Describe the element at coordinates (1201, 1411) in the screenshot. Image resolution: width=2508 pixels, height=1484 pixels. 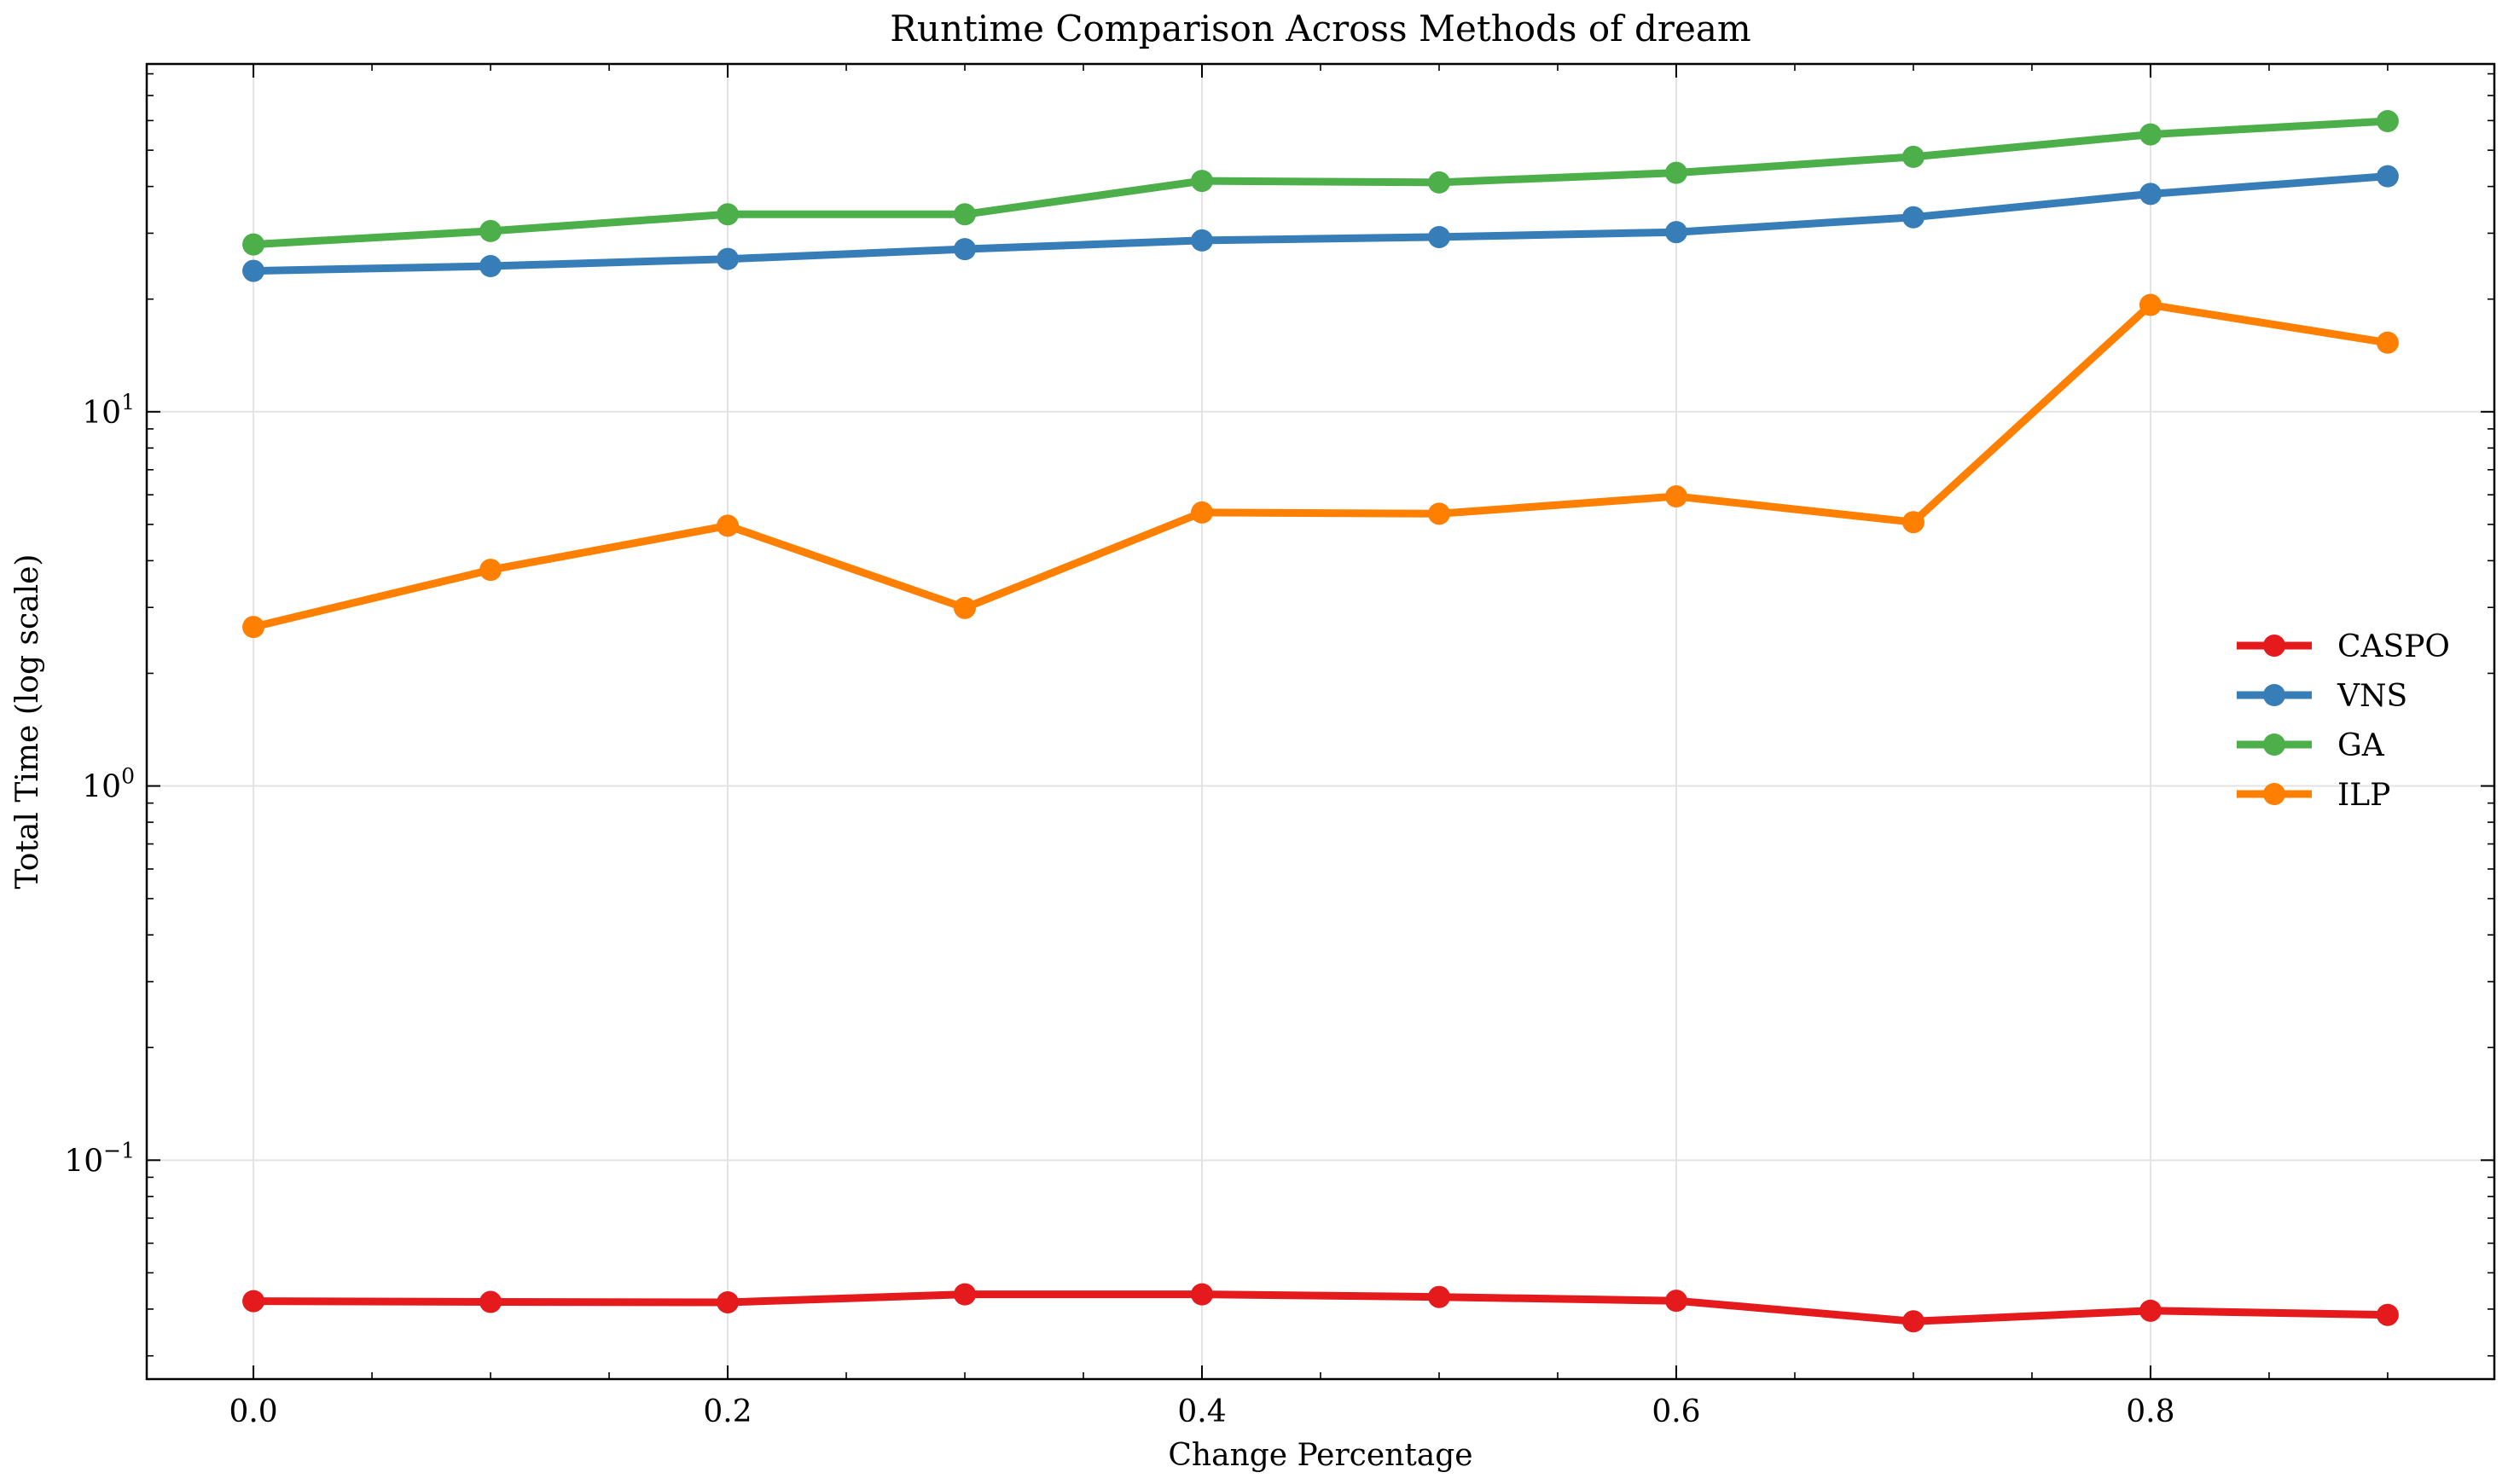
I see `x-tick-label: 0.4` at that location.